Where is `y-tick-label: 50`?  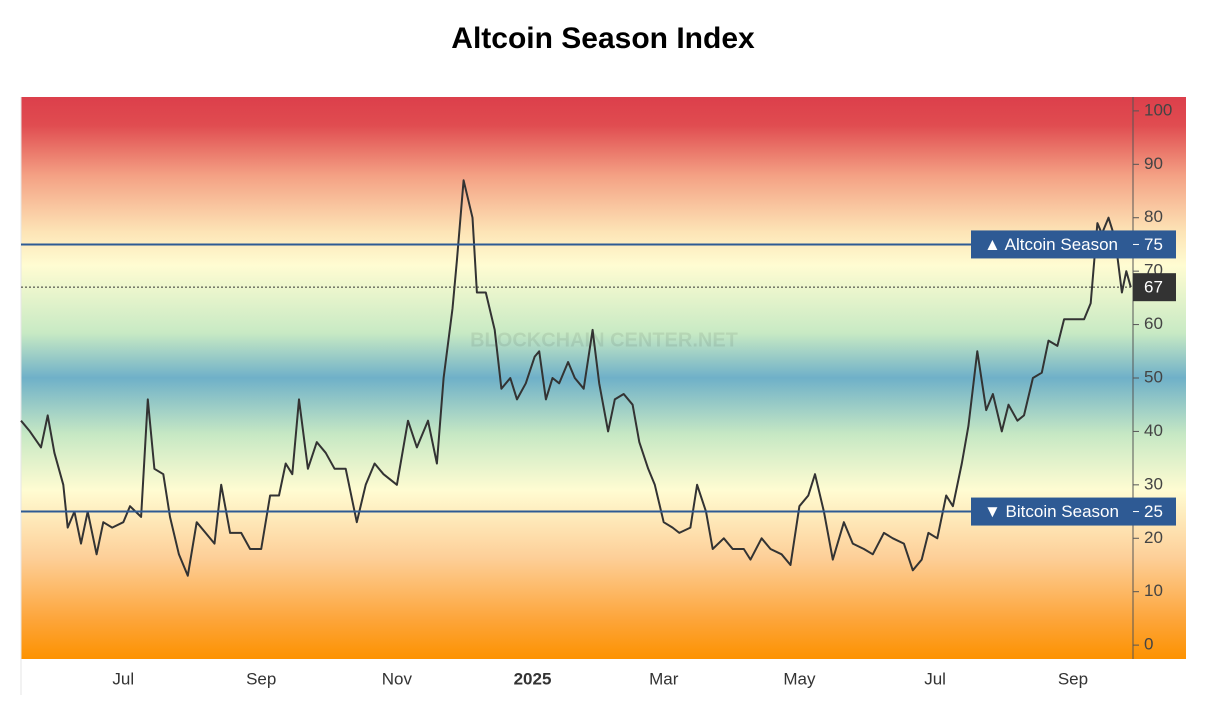
y-tick-label: 50 is located at coordinates (1153, 376).